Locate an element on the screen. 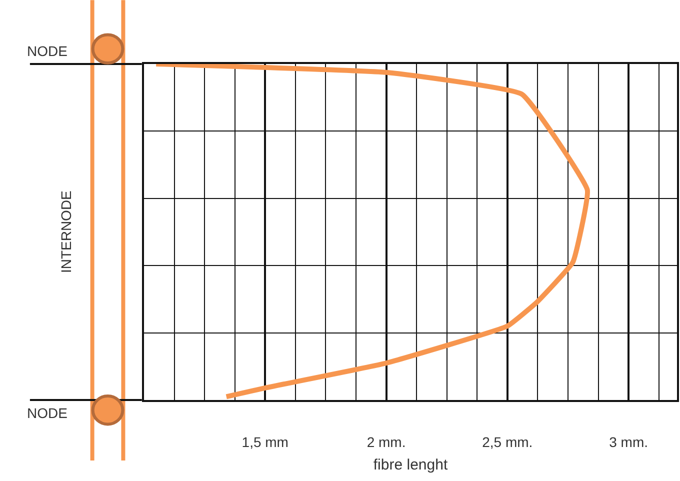  x-axis-title: fibre lenght is located at coordinates (410, 465).